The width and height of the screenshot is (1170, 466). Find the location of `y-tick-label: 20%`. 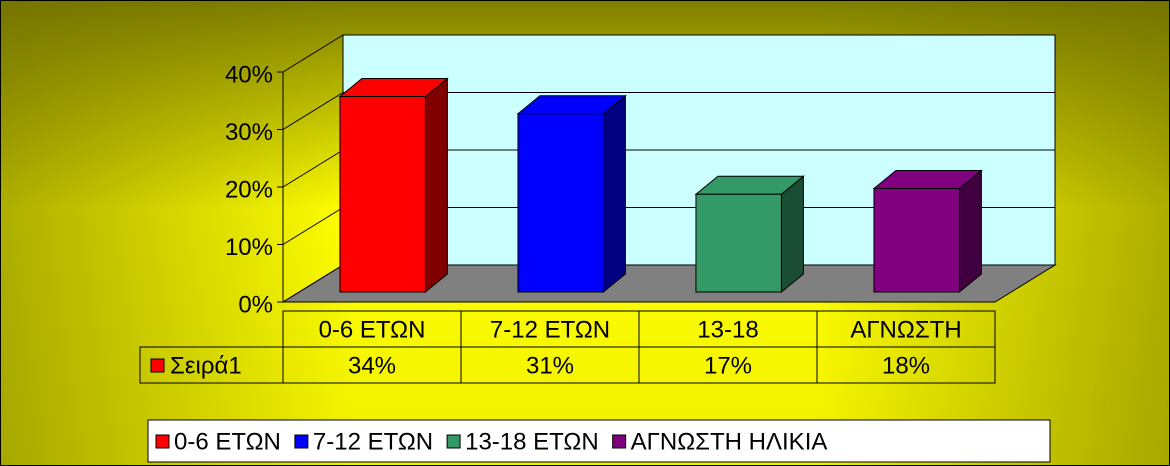

y-tick-label: 20% is located at coordinates (249, 189).